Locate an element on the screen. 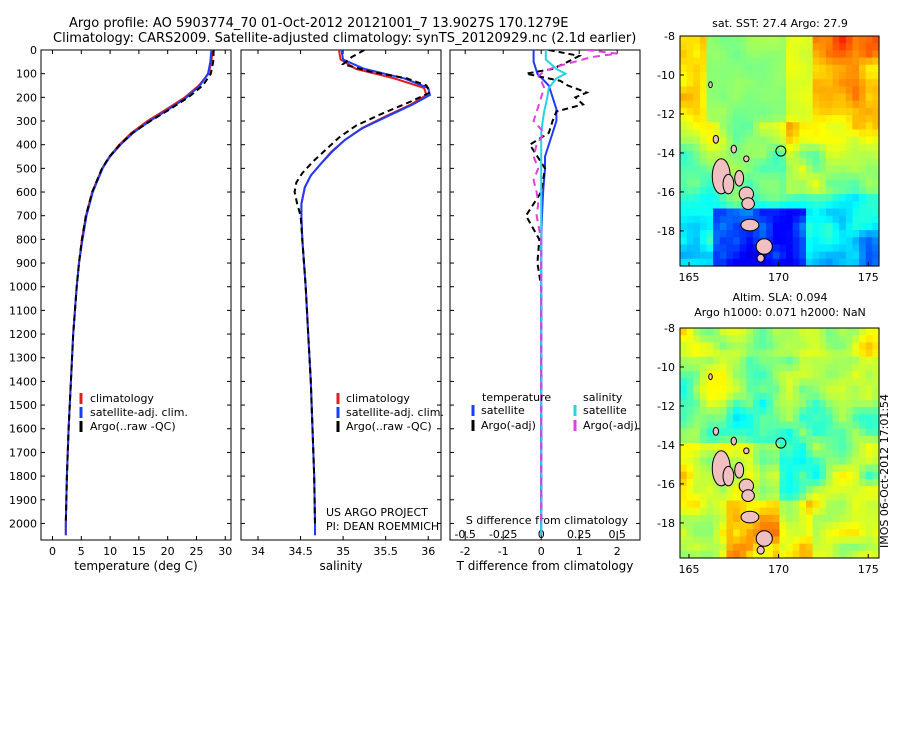 The width and height of the screenshot is (900, 753). y-tick-label: 300 is located at coordinates (26, 121).